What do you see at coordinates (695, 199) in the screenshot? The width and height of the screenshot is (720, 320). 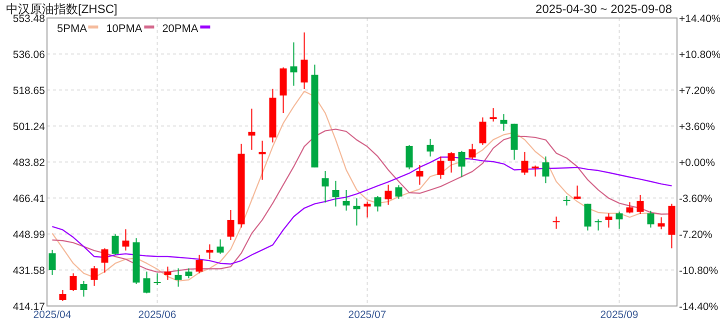 I see `y2-tick-label: -3.60%` at bounding box center [695, 199].